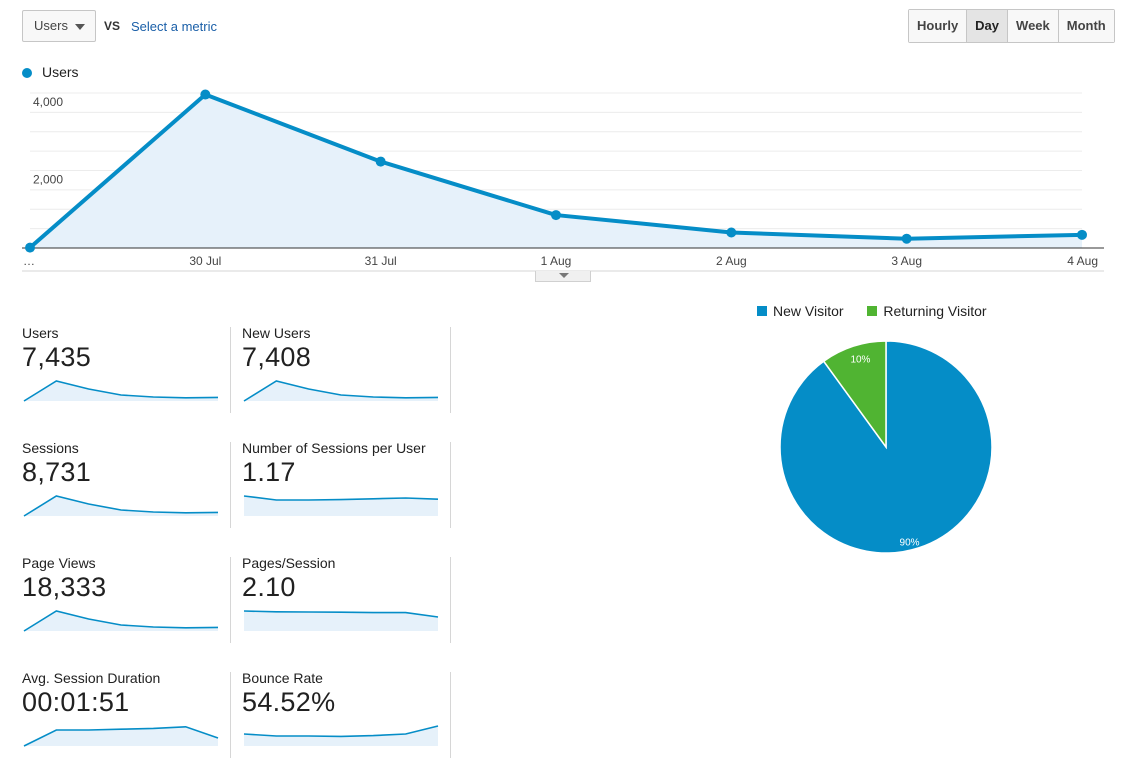 Image resolution: width=1124 pixels, height=768 pixels. I want to click on x-tick-label: 4 Aug, so click(1082, 261).